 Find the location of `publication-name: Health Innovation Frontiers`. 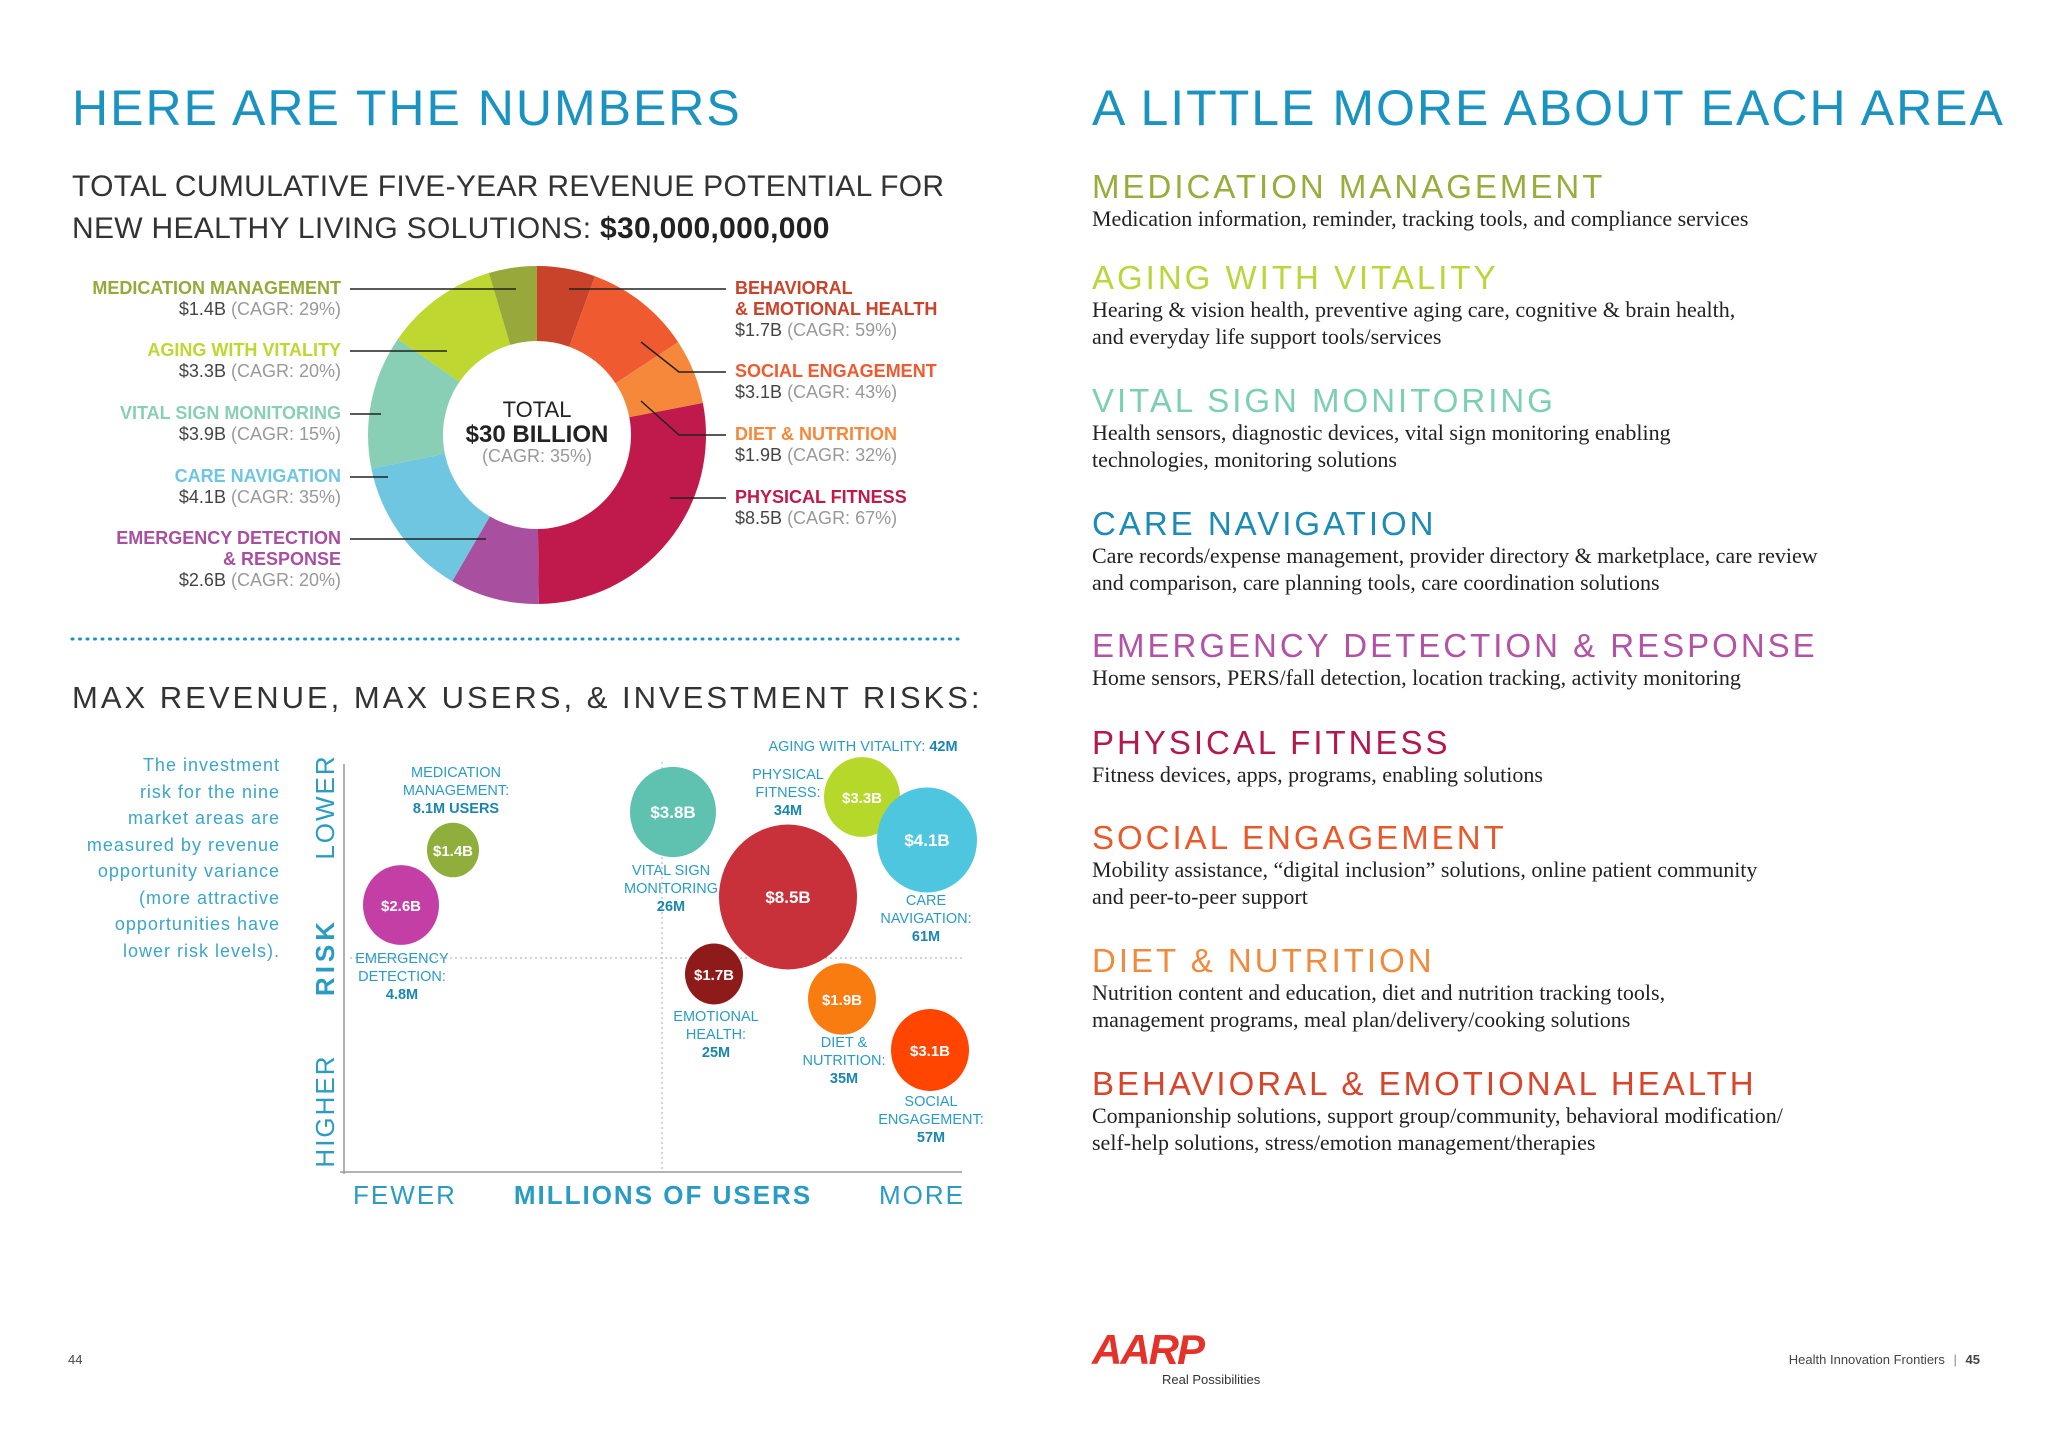

publication-name: Health Innovation Frontiers is located at coordinates (1866, 1359).